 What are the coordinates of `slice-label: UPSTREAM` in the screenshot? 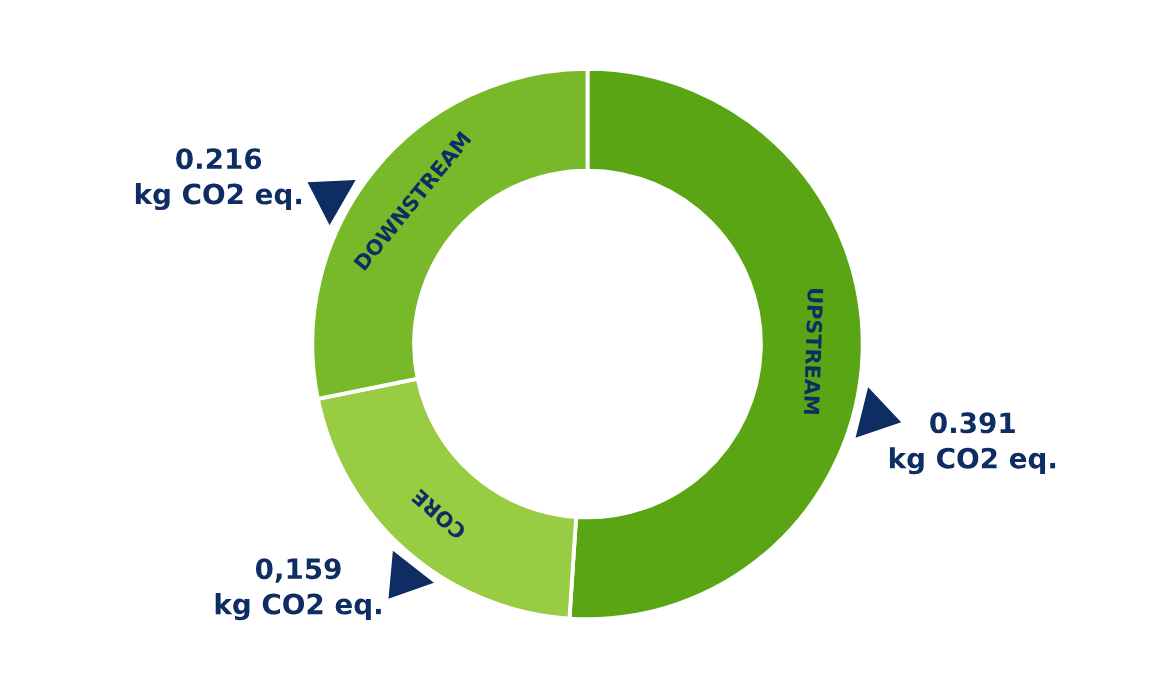 It's located at (813, 351).